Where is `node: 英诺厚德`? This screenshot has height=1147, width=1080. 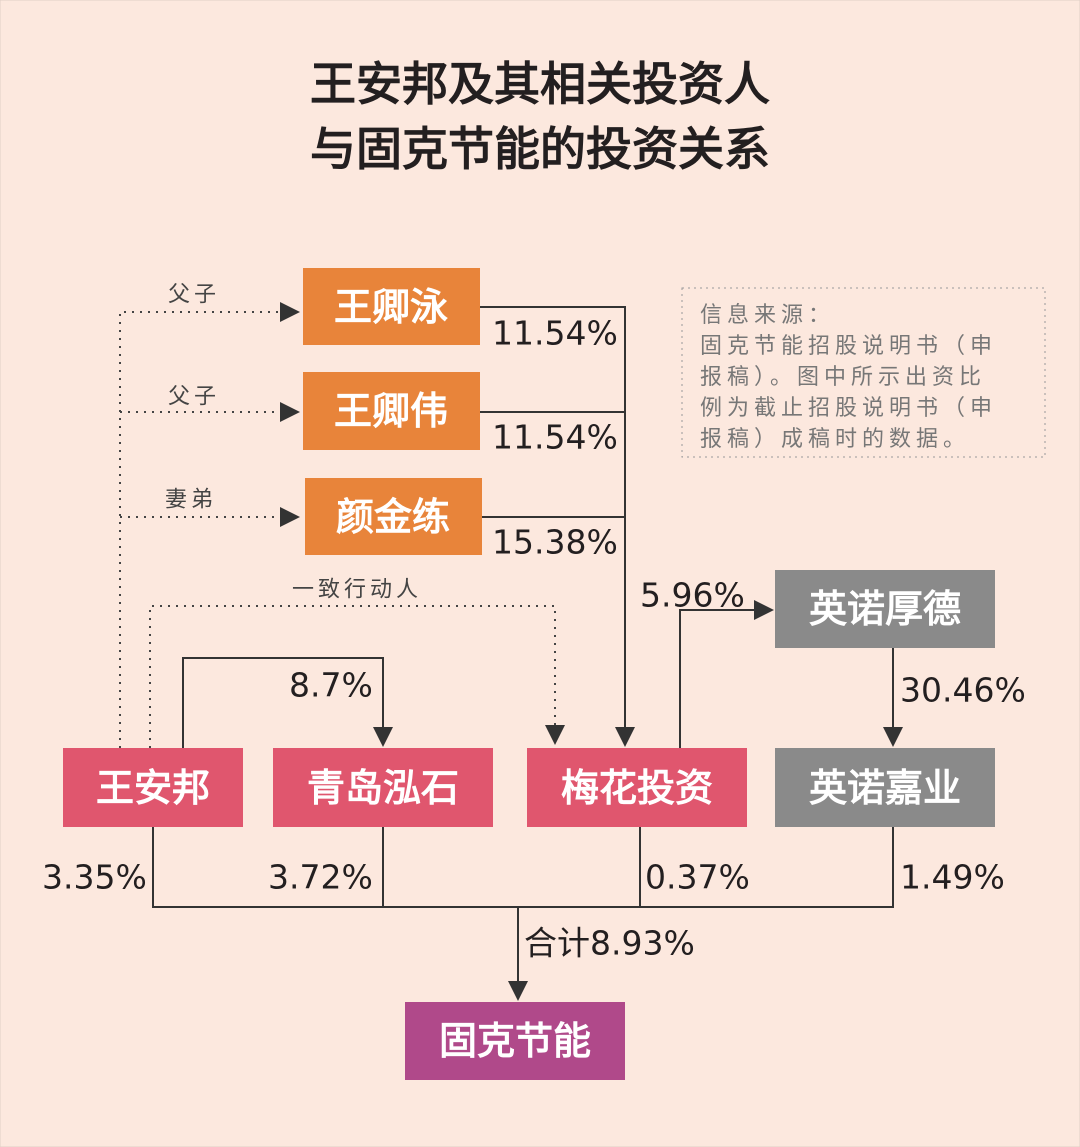 node: 英诺厚德 is located at coordinates (885, 609).